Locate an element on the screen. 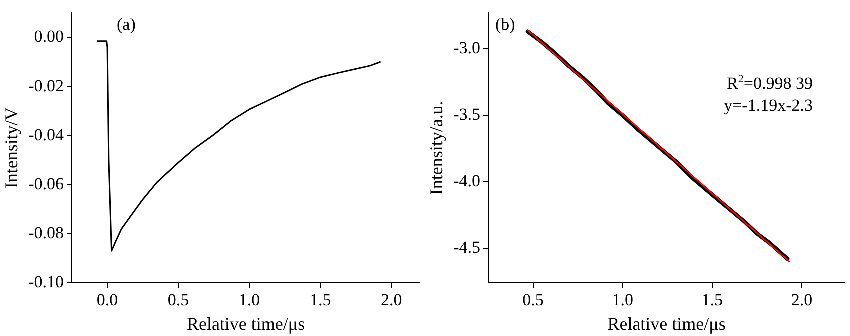 Image resolution: width=850 pixels, height=336 pixels. annotation: (b) is located at coordinates (506, 24).